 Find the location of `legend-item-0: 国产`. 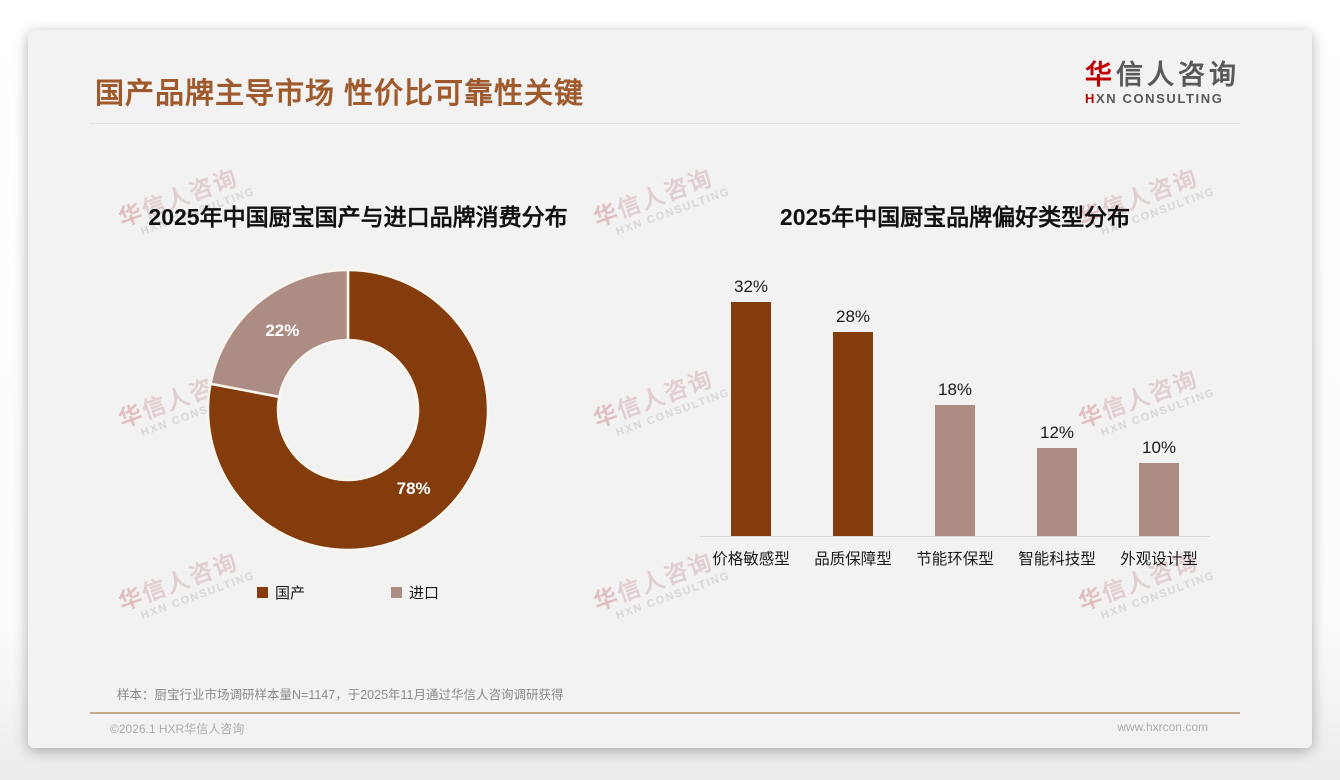

legend-item-0: 国产 is located at coordinates (280, 592).